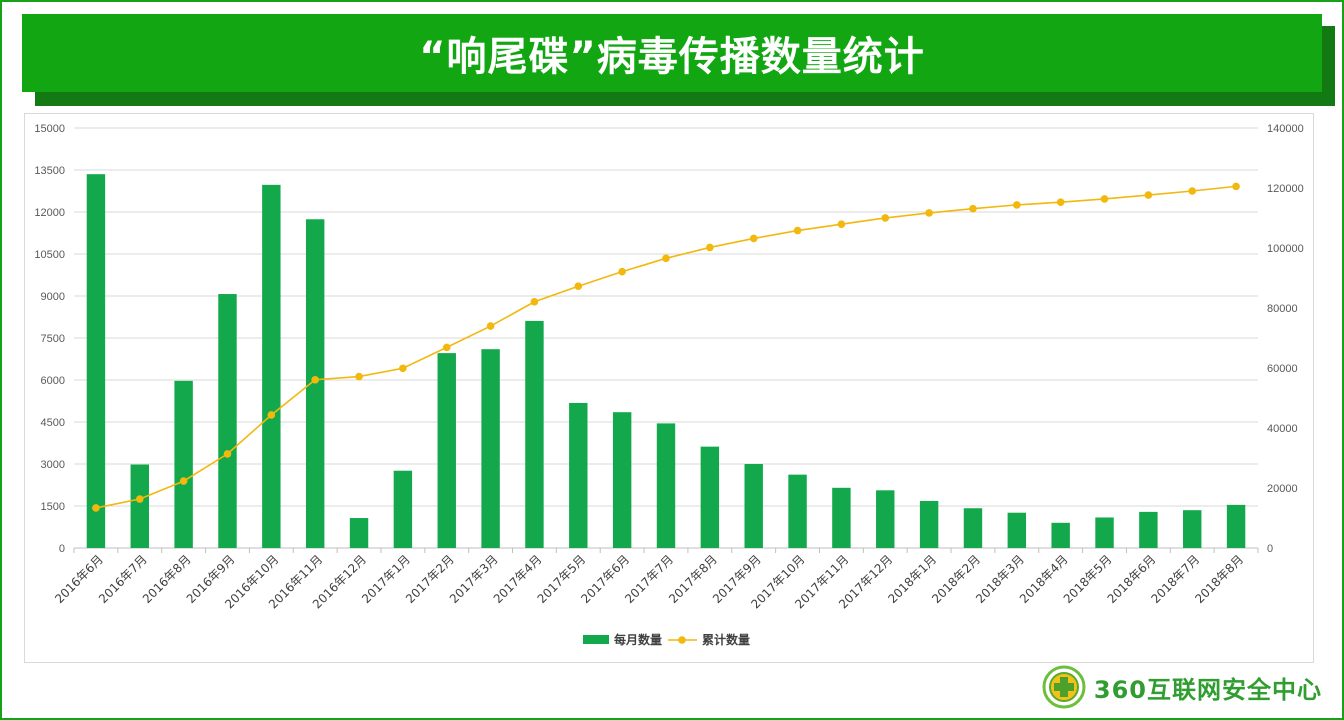 The image size is (1344, 720). I want to click on y-right-tick-label: 100000, so click(1285, 249).